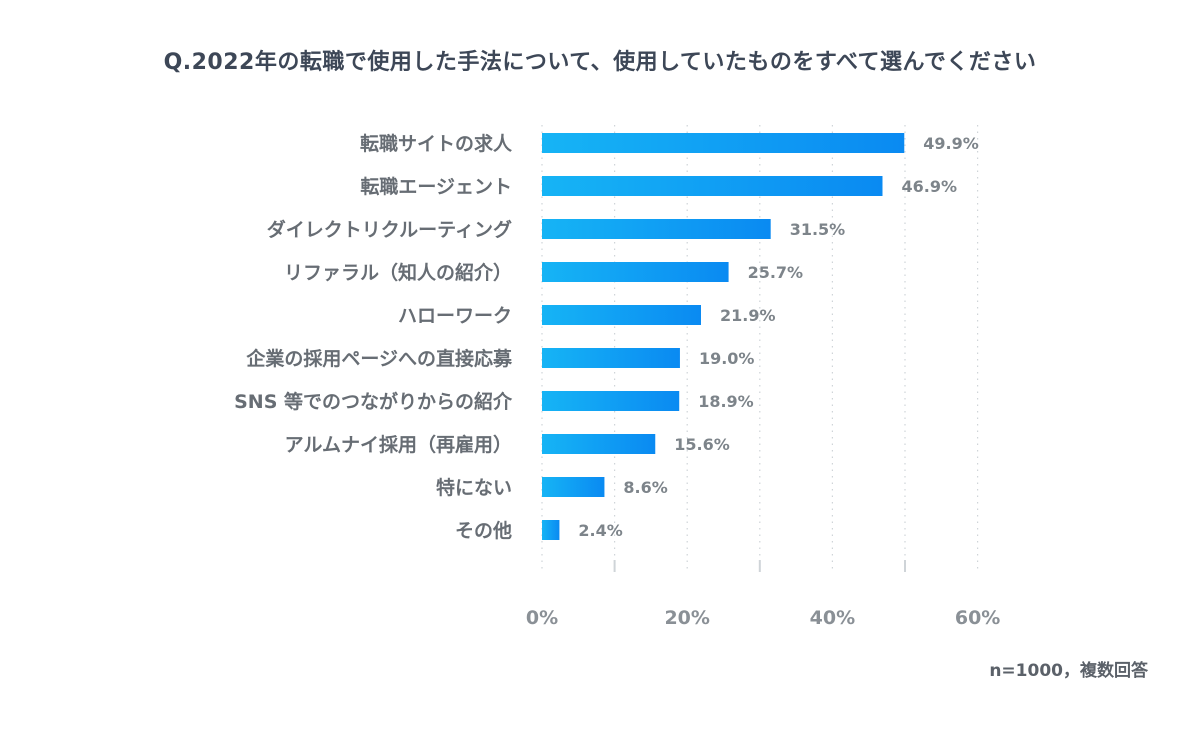  What do you see at coordinates (748, 315) in the screenshot?
I see `value-label: 21.9%` at bounding box center [748, 315].